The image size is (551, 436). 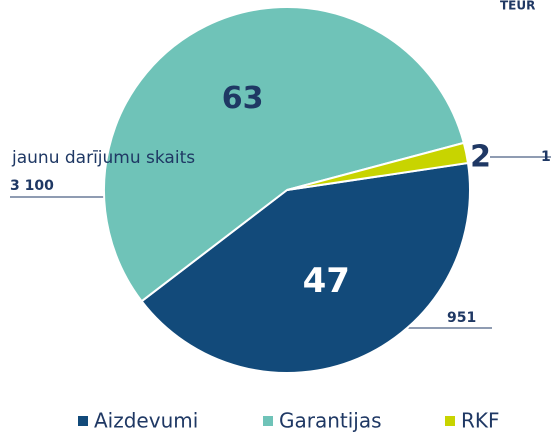 What do you see at coordinates (330, 421) in the screenshot?
I see `legend-label: Garantijas` at bounding box center [330, 421].